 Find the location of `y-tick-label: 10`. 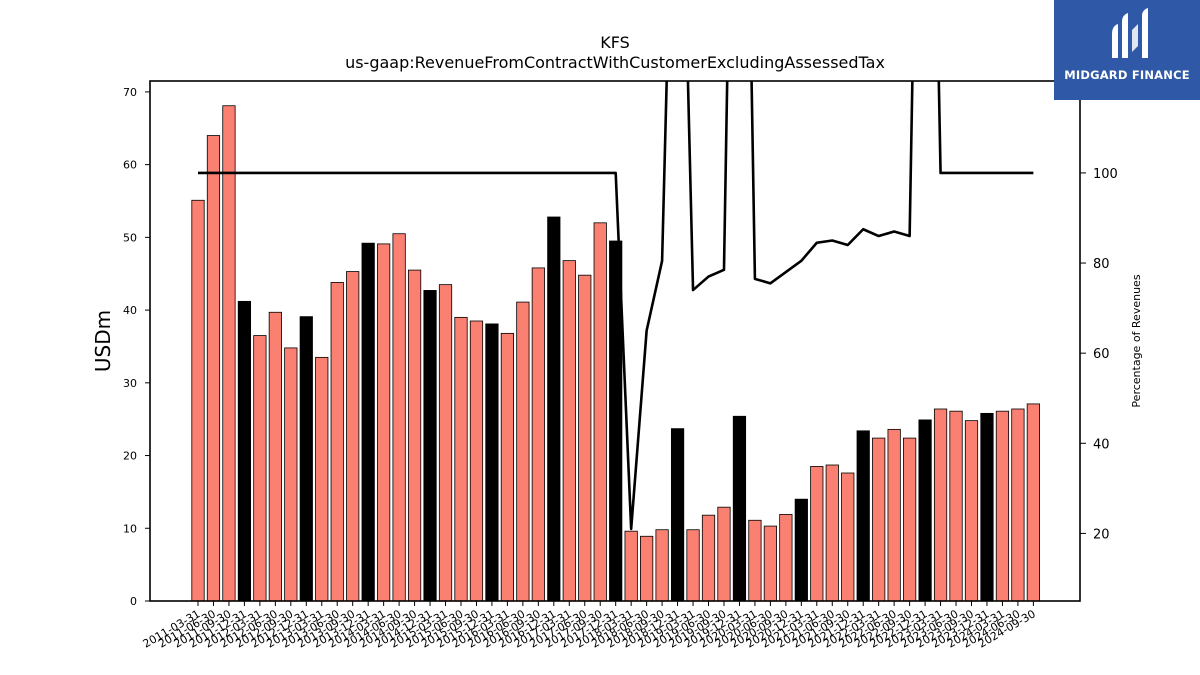

y-tick-label: 10 is located at coordinates (130, 528).